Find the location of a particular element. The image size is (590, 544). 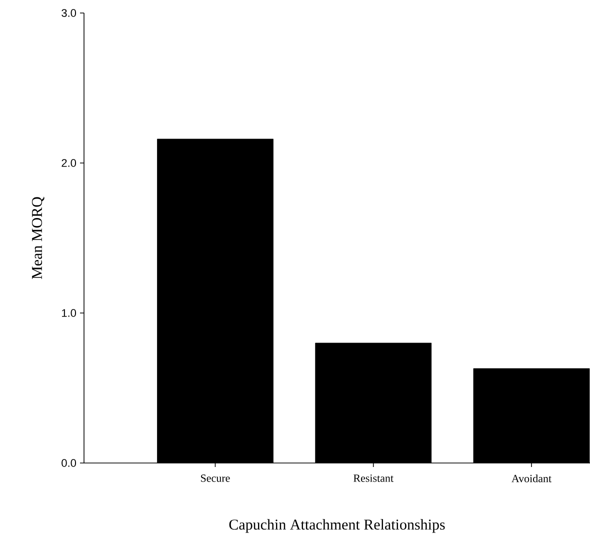

x-tick-label: Secure is located at coordinates (215, 478).